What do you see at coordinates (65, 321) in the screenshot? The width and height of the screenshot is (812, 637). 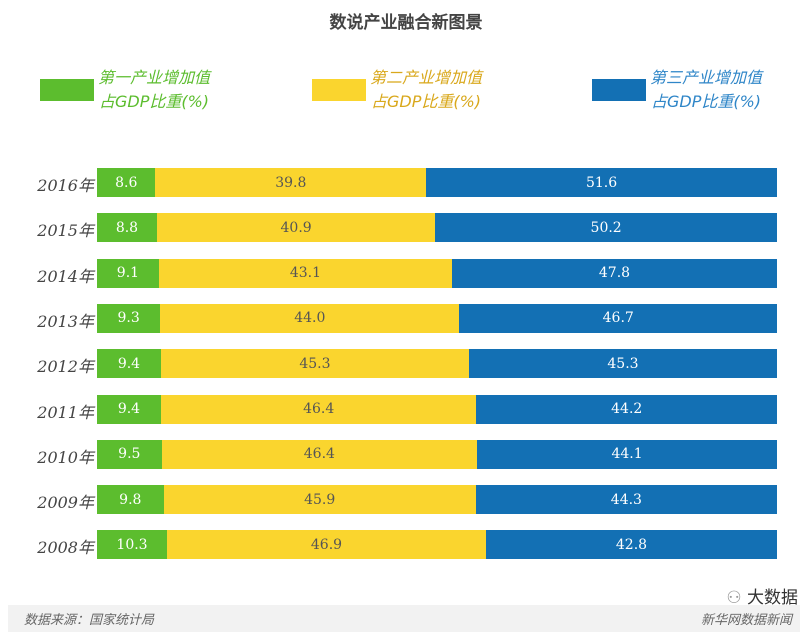 I see `y-tick-label: 2013年` at bounding box center [65, 321].